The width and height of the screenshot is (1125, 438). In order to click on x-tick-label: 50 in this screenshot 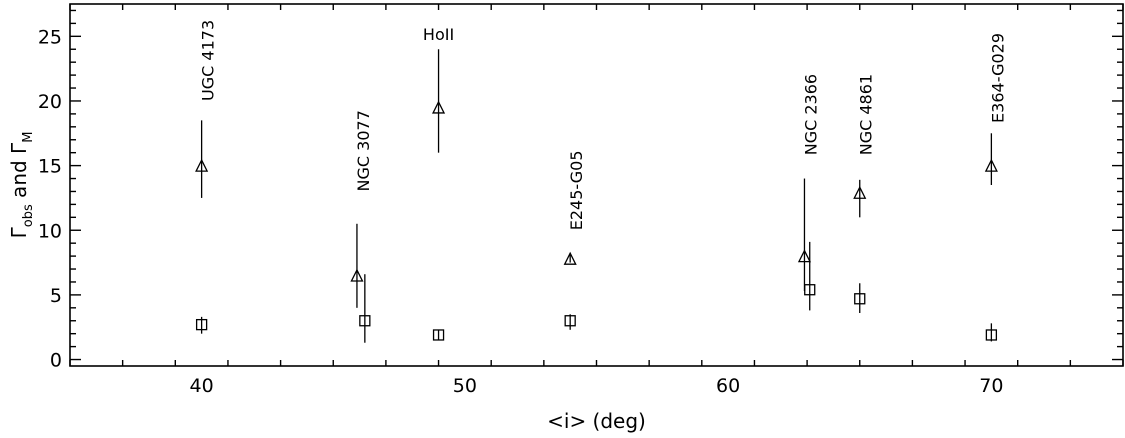, I will do `click(465, 386)`.